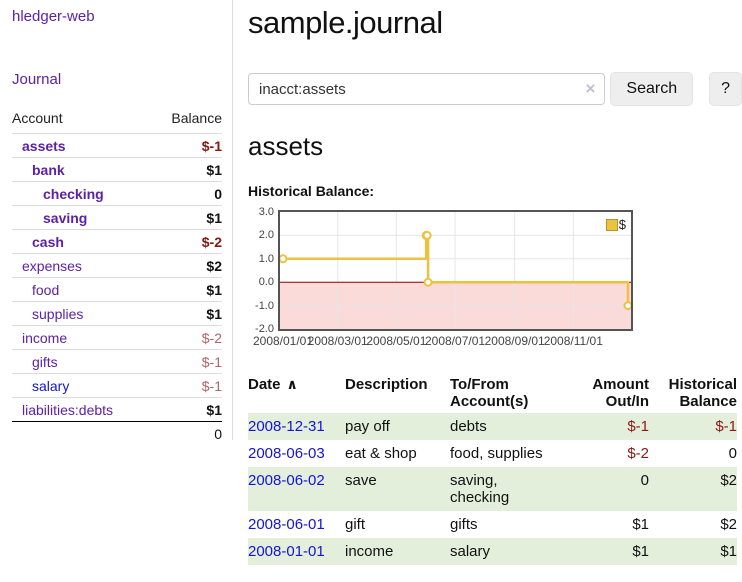 This screenshot has height=582, width=742. I want to click on account-row: saving $1, so click(117, 217).